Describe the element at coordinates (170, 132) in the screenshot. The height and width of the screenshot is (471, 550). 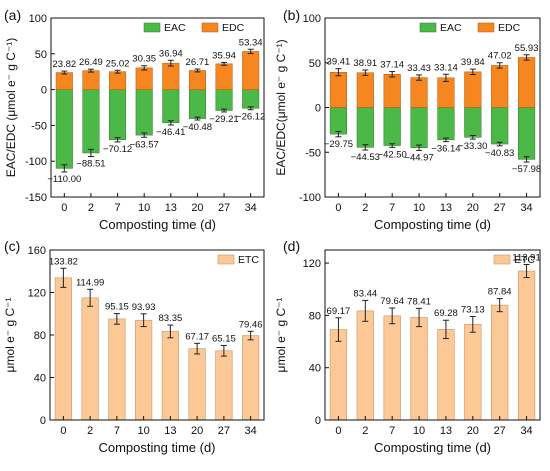
I see `data-label-eac: −46.41` at that location.